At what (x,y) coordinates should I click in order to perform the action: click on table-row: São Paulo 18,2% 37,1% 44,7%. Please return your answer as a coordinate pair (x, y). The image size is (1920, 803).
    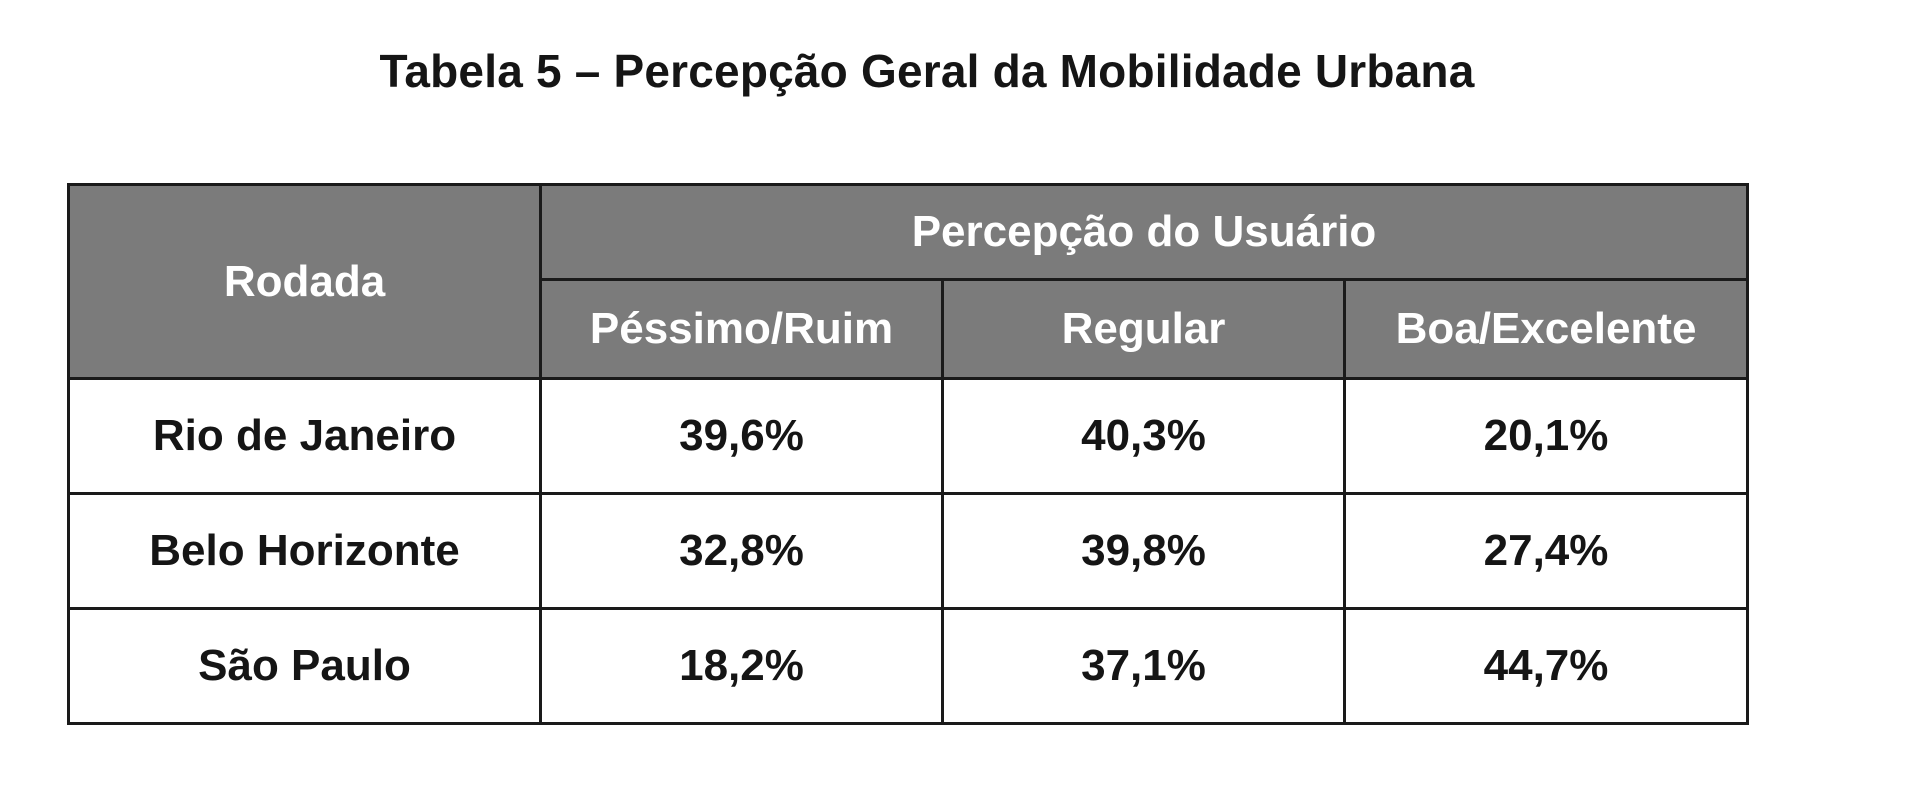
    Looking at the image, I should click on (908, 666).